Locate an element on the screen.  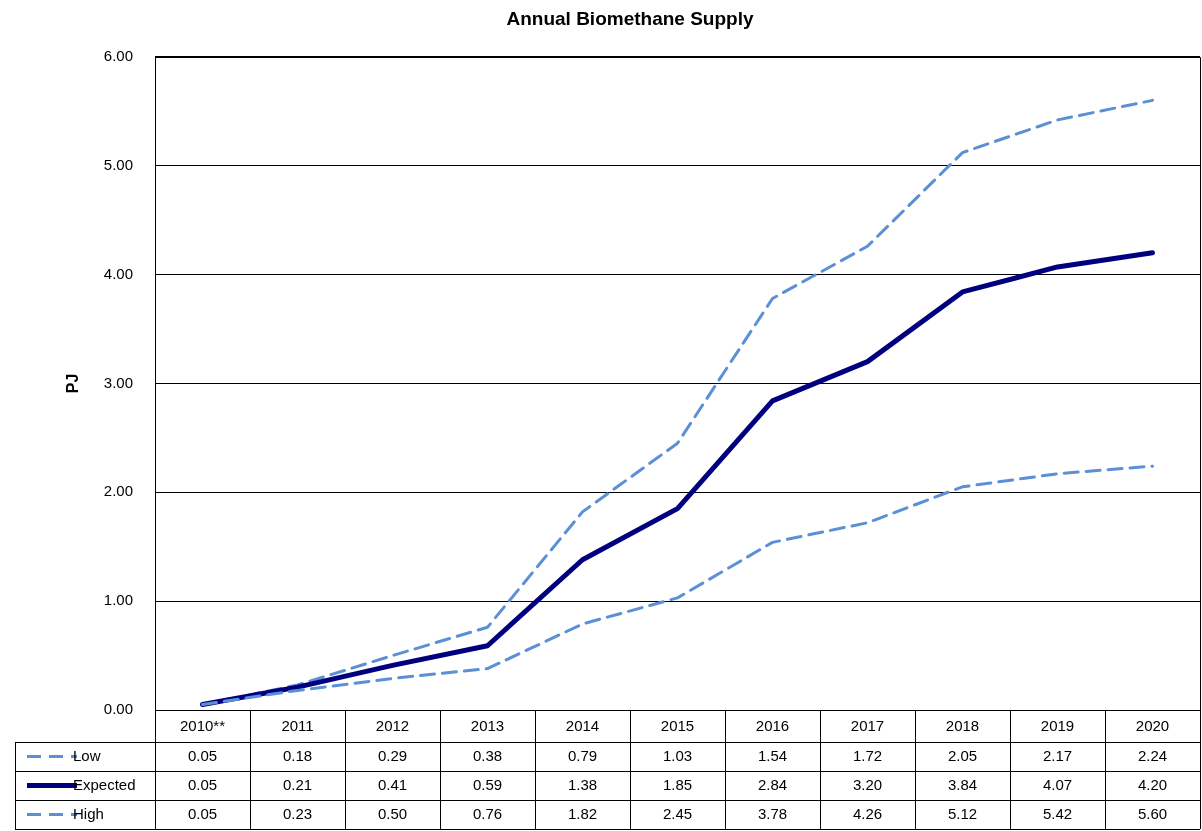
x-tick-label: 2020 is located at coordinates (1152, 726).